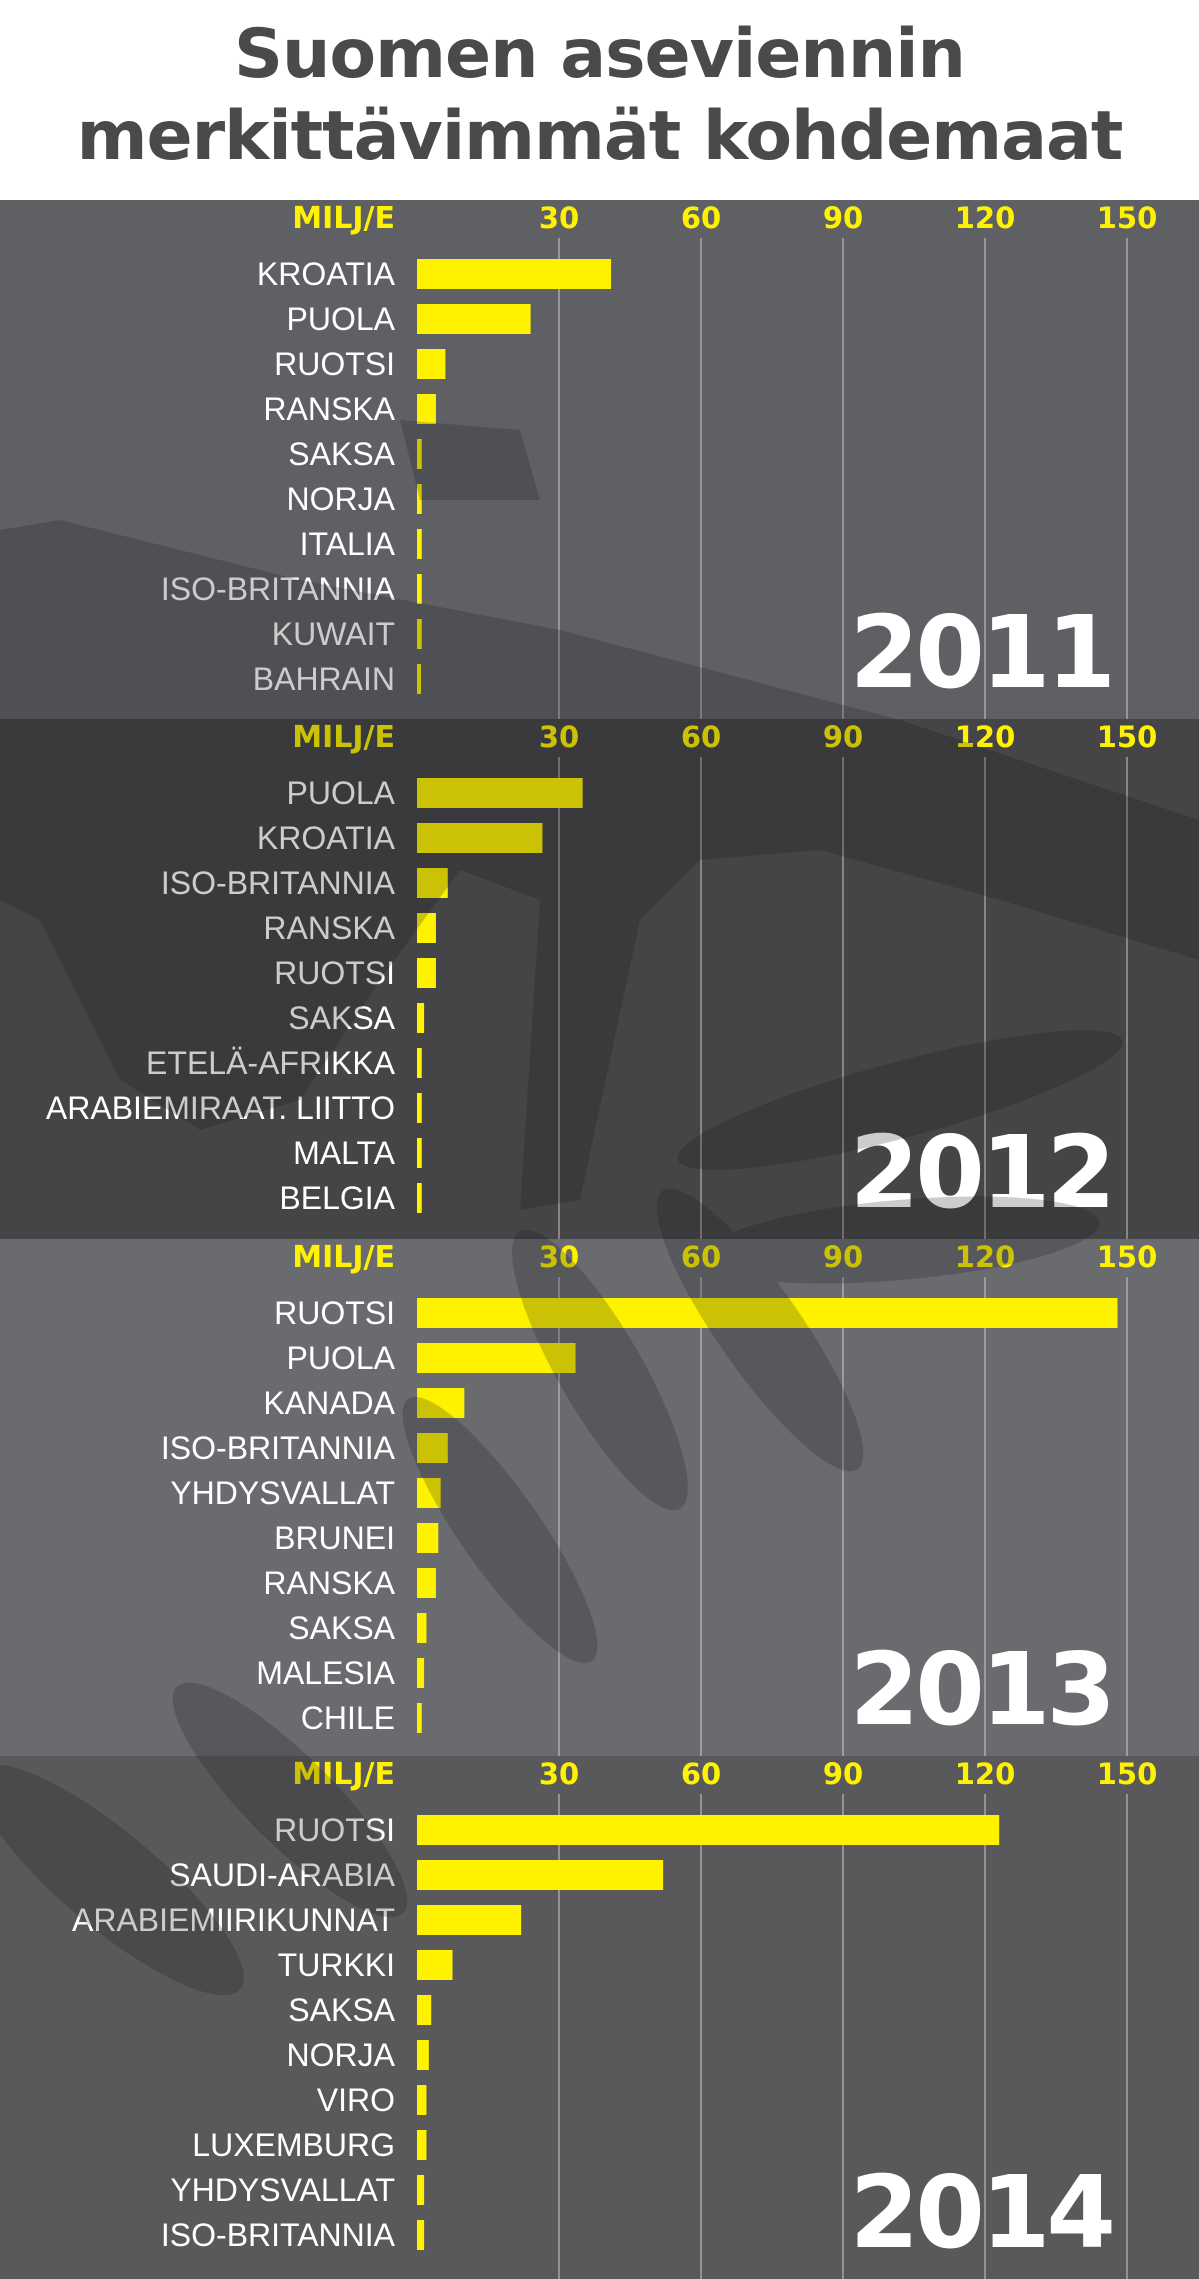  I want to click on category-label: SAUDI-ARABIA, so click(282, 1875).